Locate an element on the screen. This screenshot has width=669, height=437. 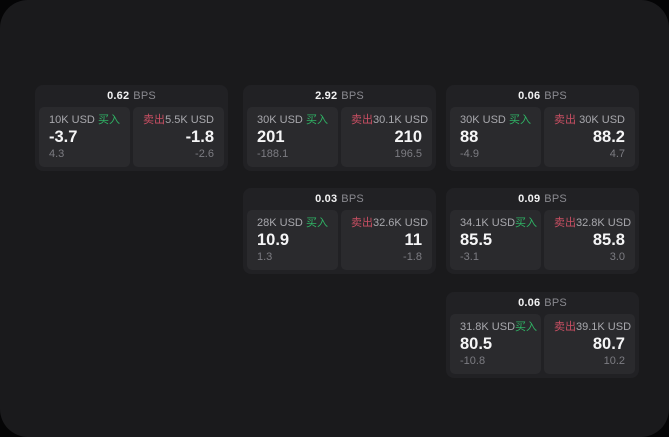
sell-price: 11 is located at coordinates (413, 240).